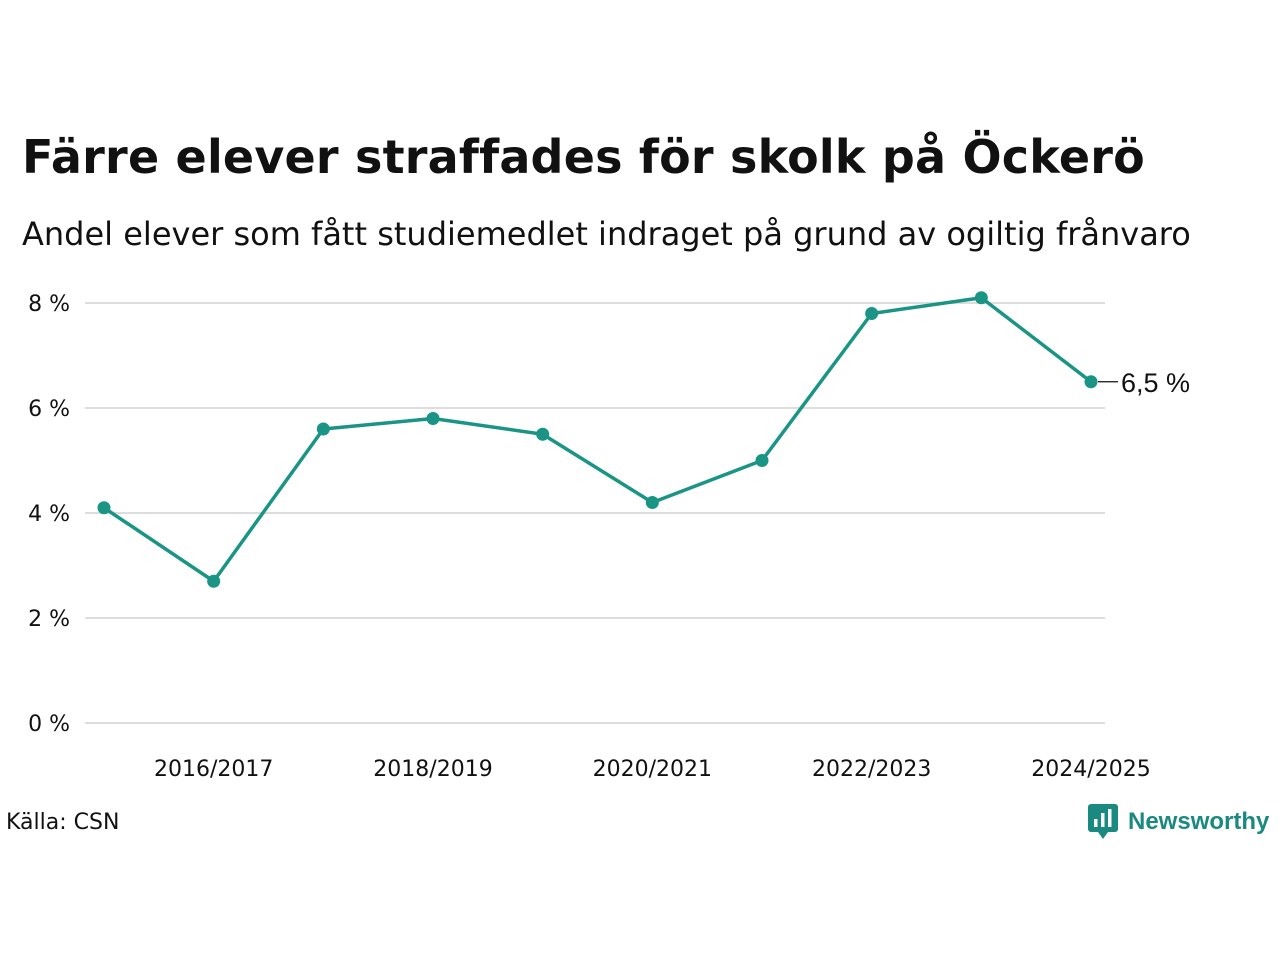 This screenshot has width=1280, height=960. Describe the element at coordinates (213, 769) in the screenshot. I see `x-tick-label: 2016/2017` at that location.